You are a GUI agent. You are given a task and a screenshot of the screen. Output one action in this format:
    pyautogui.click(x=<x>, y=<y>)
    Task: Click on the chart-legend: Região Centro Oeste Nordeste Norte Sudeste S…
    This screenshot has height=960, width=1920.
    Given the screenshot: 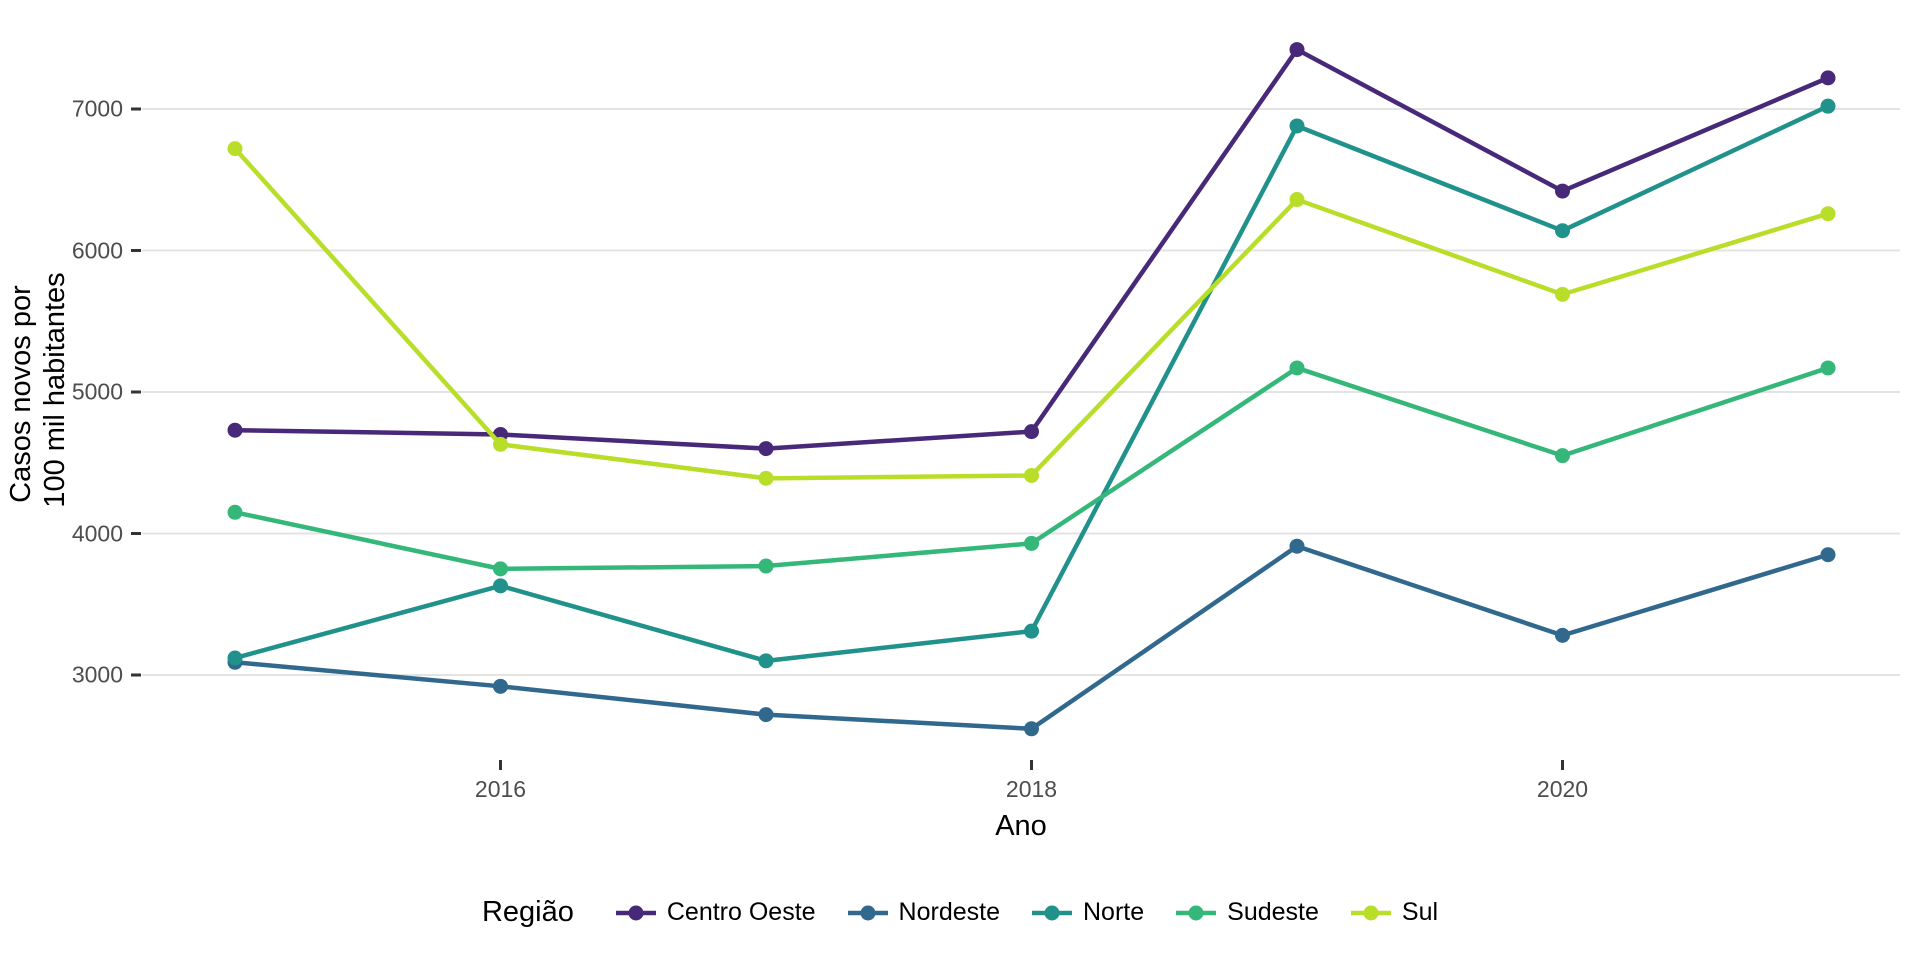 What is the action you would take?
    pyautogui.click(x=960, y=912)
    